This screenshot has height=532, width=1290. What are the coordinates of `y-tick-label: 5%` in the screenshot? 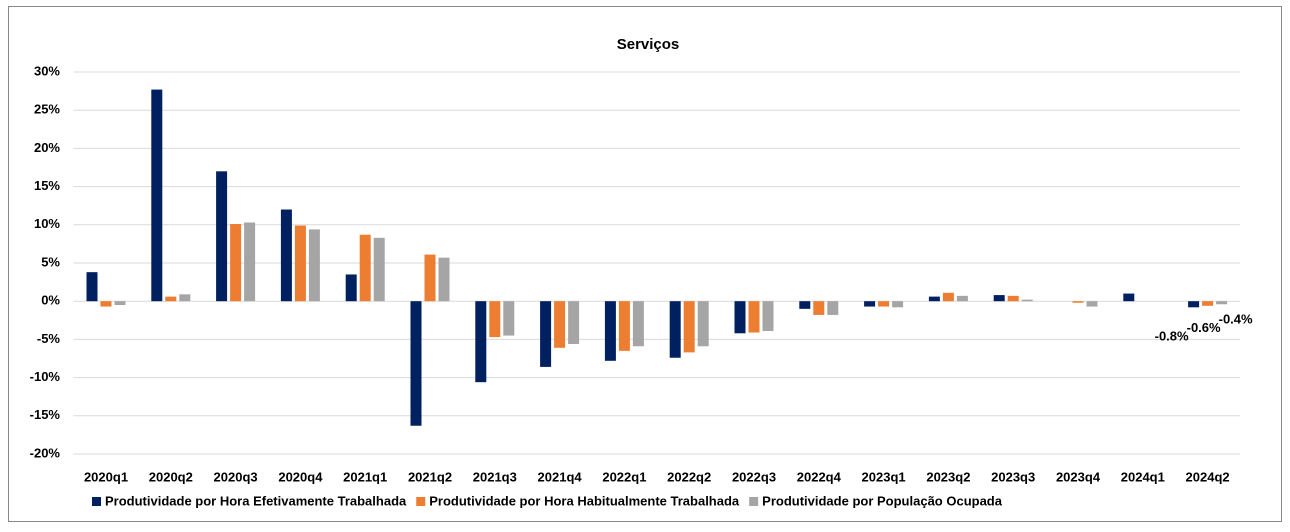 It's located at (50, 261).